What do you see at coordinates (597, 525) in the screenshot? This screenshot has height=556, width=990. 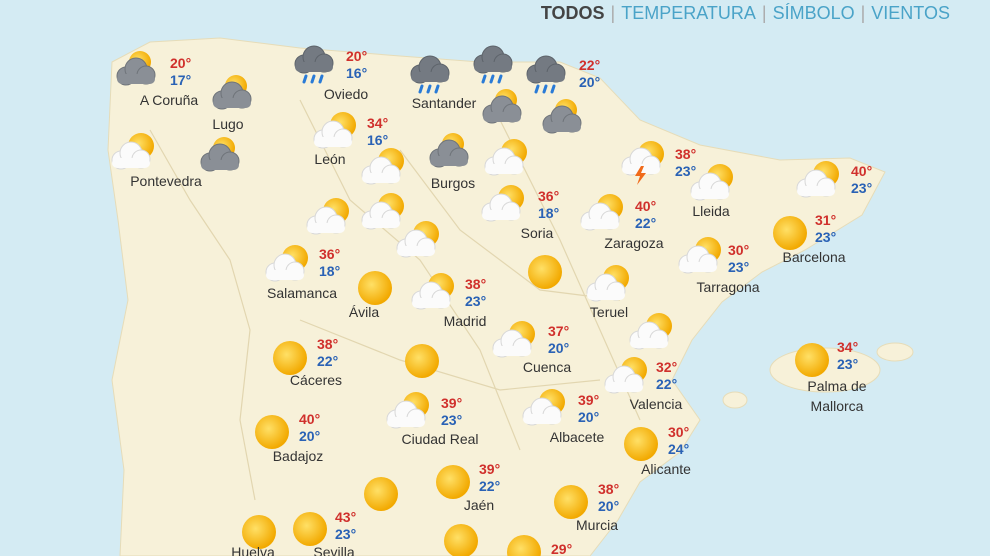 I see `city-name: Murcia` at bounding box center [597, 525].